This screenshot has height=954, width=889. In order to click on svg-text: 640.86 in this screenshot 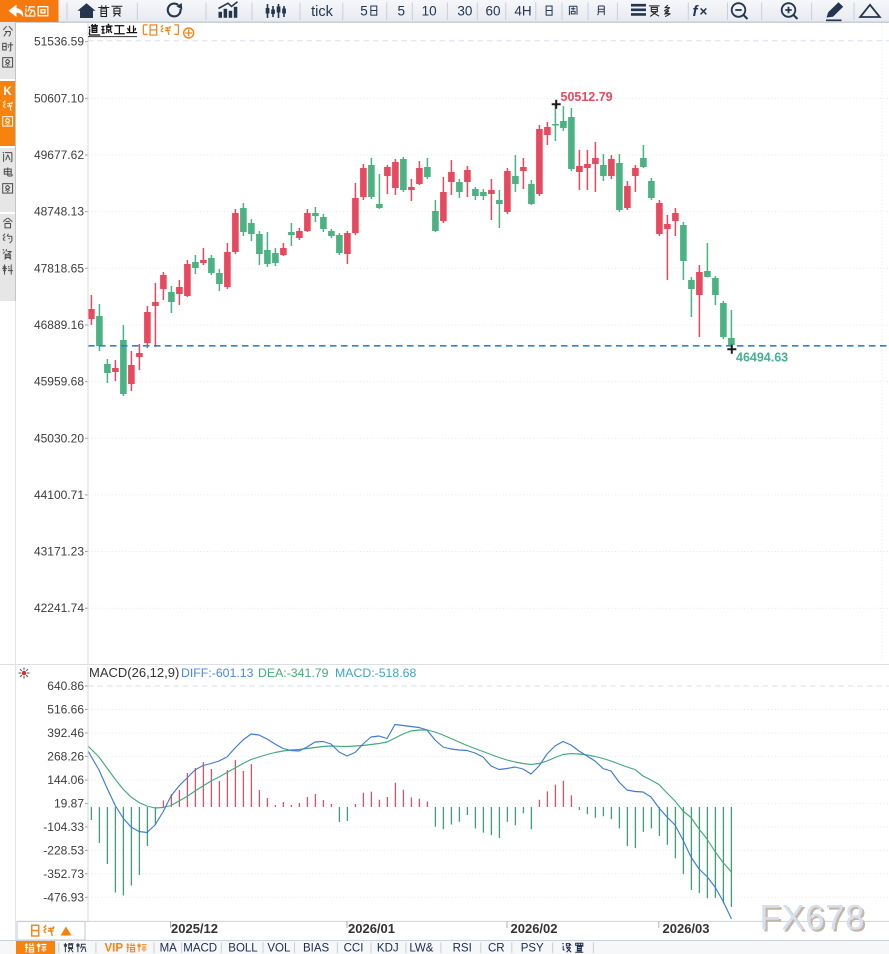, I will do `click(65, 686)`.